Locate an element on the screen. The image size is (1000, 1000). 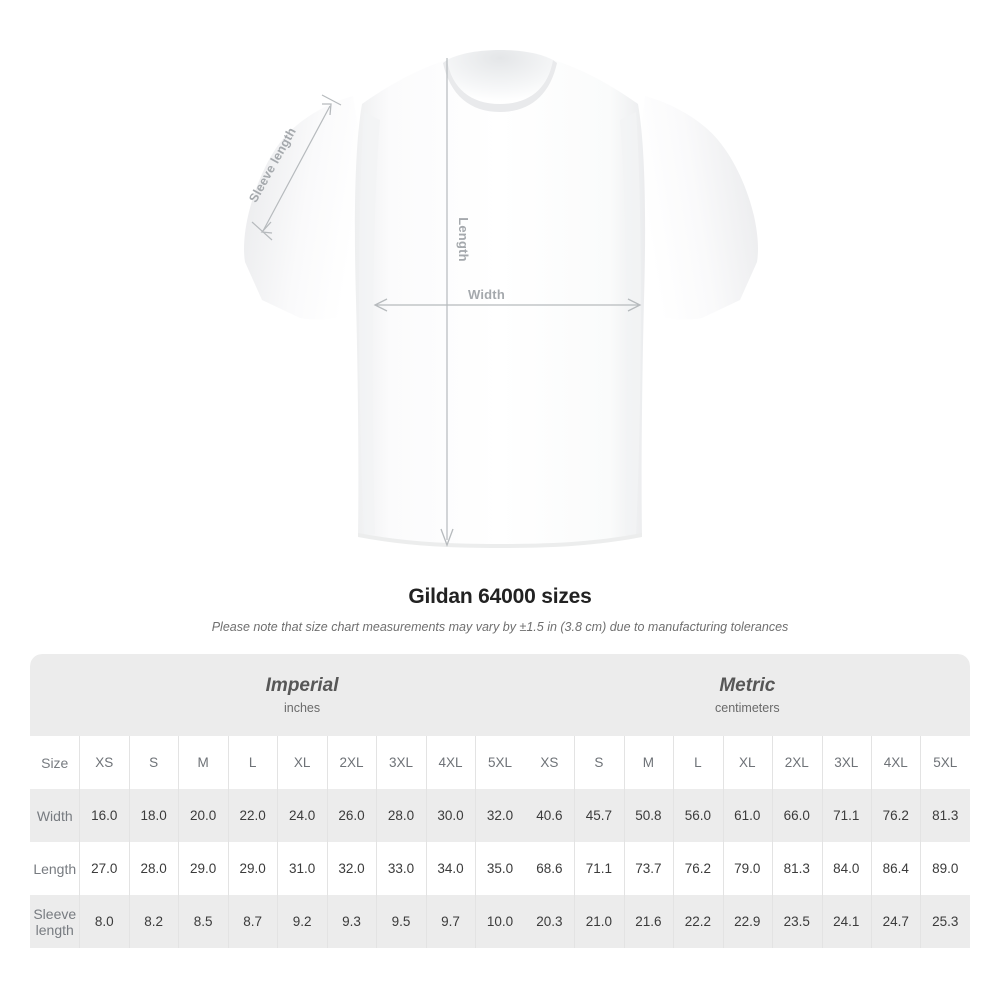
sleeve-arrowhead-top is located at coordinates (327, 109).